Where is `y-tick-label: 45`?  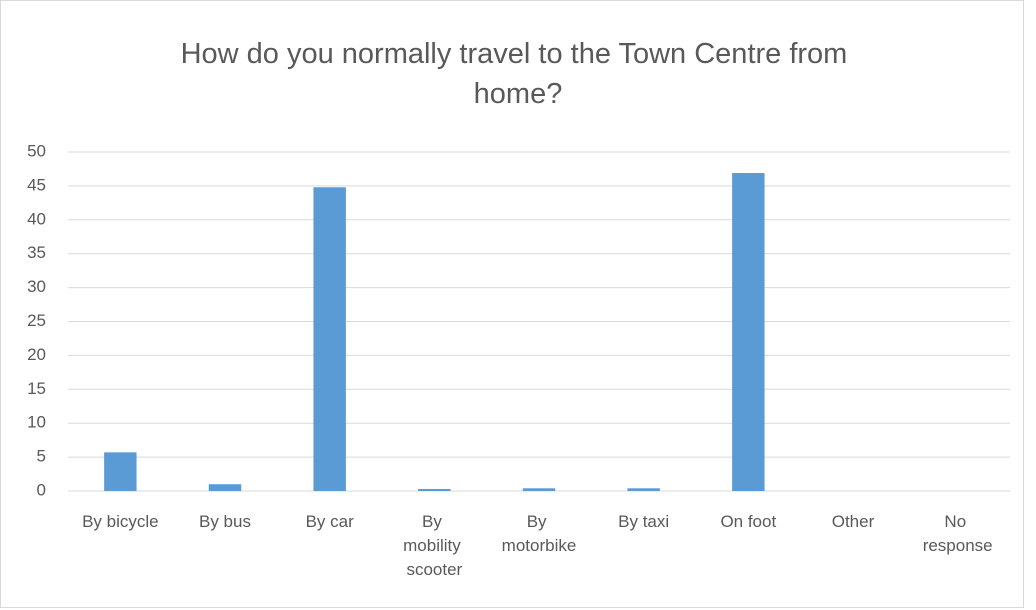
y-tick-label: 45 is located at coordinates (36, 184).